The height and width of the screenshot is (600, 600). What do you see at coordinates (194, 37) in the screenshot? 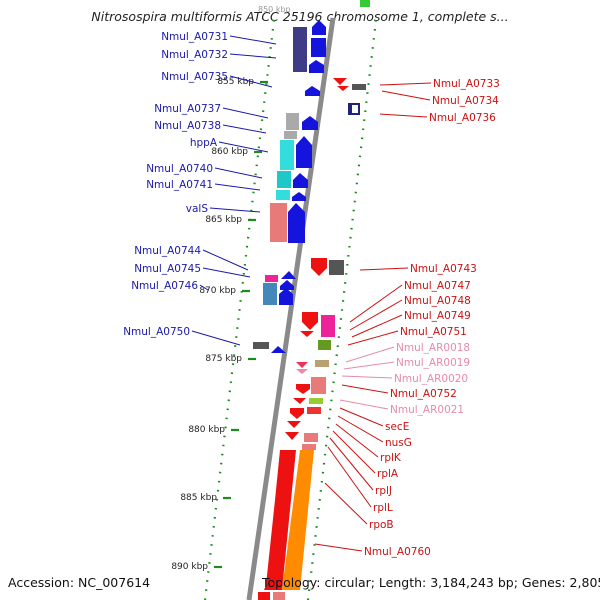
I see `gene-label: Nmul_A0731` at bounding box center [194, 37].